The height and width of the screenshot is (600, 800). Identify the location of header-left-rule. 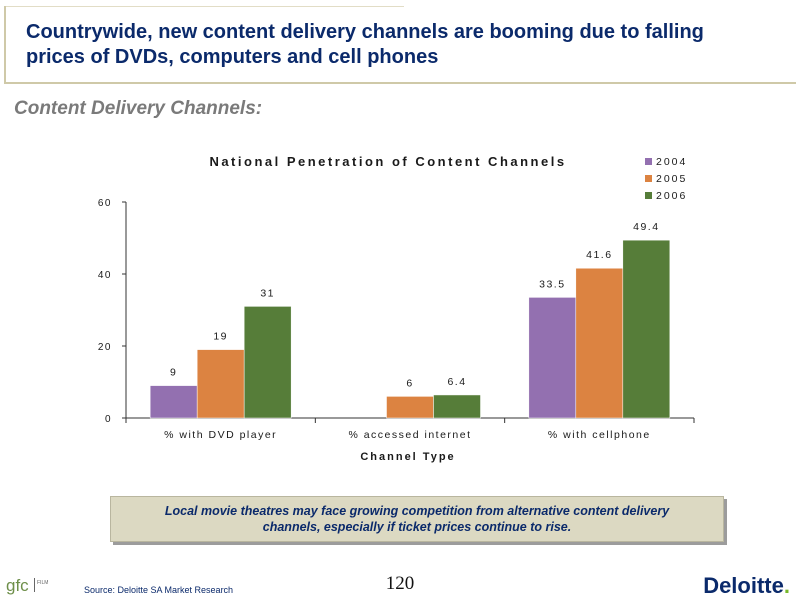
(5, 45).